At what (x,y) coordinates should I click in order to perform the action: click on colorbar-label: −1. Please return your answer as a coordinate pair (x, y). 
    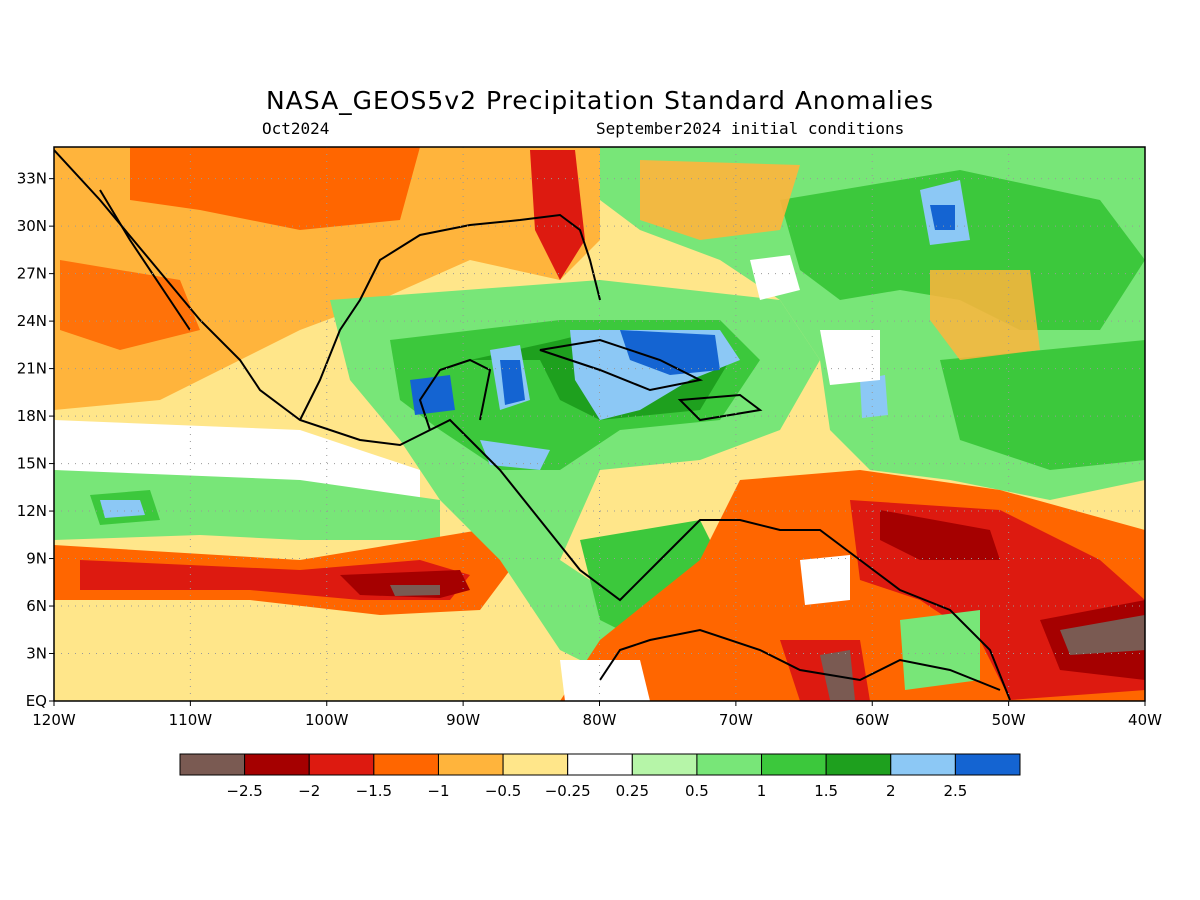
    Looking at the image, I should click on (438, 791).